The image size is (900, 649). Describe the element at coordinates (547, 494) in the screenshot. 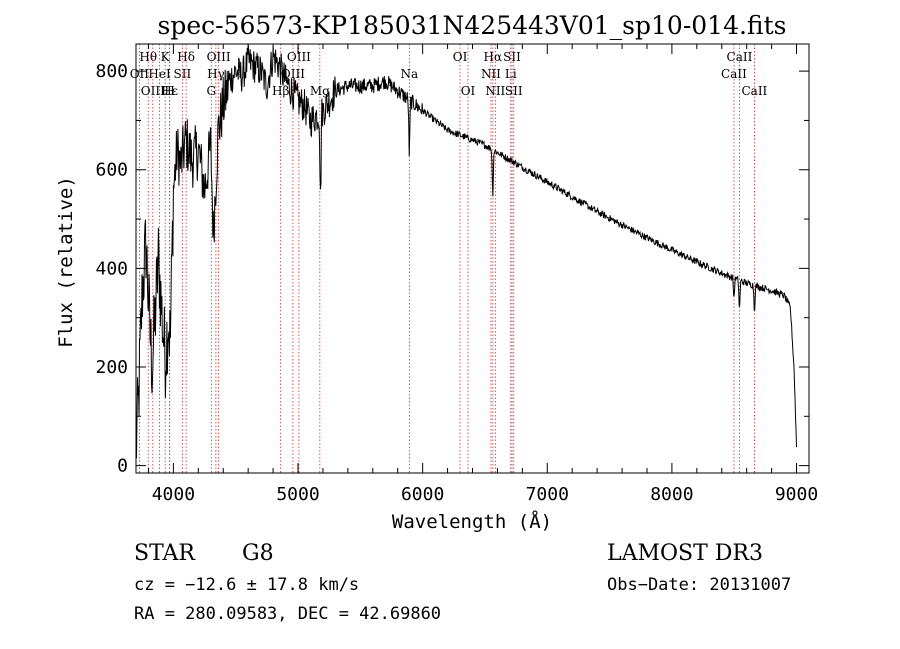

I see `x-tick-label-7000: 7000` at that location.